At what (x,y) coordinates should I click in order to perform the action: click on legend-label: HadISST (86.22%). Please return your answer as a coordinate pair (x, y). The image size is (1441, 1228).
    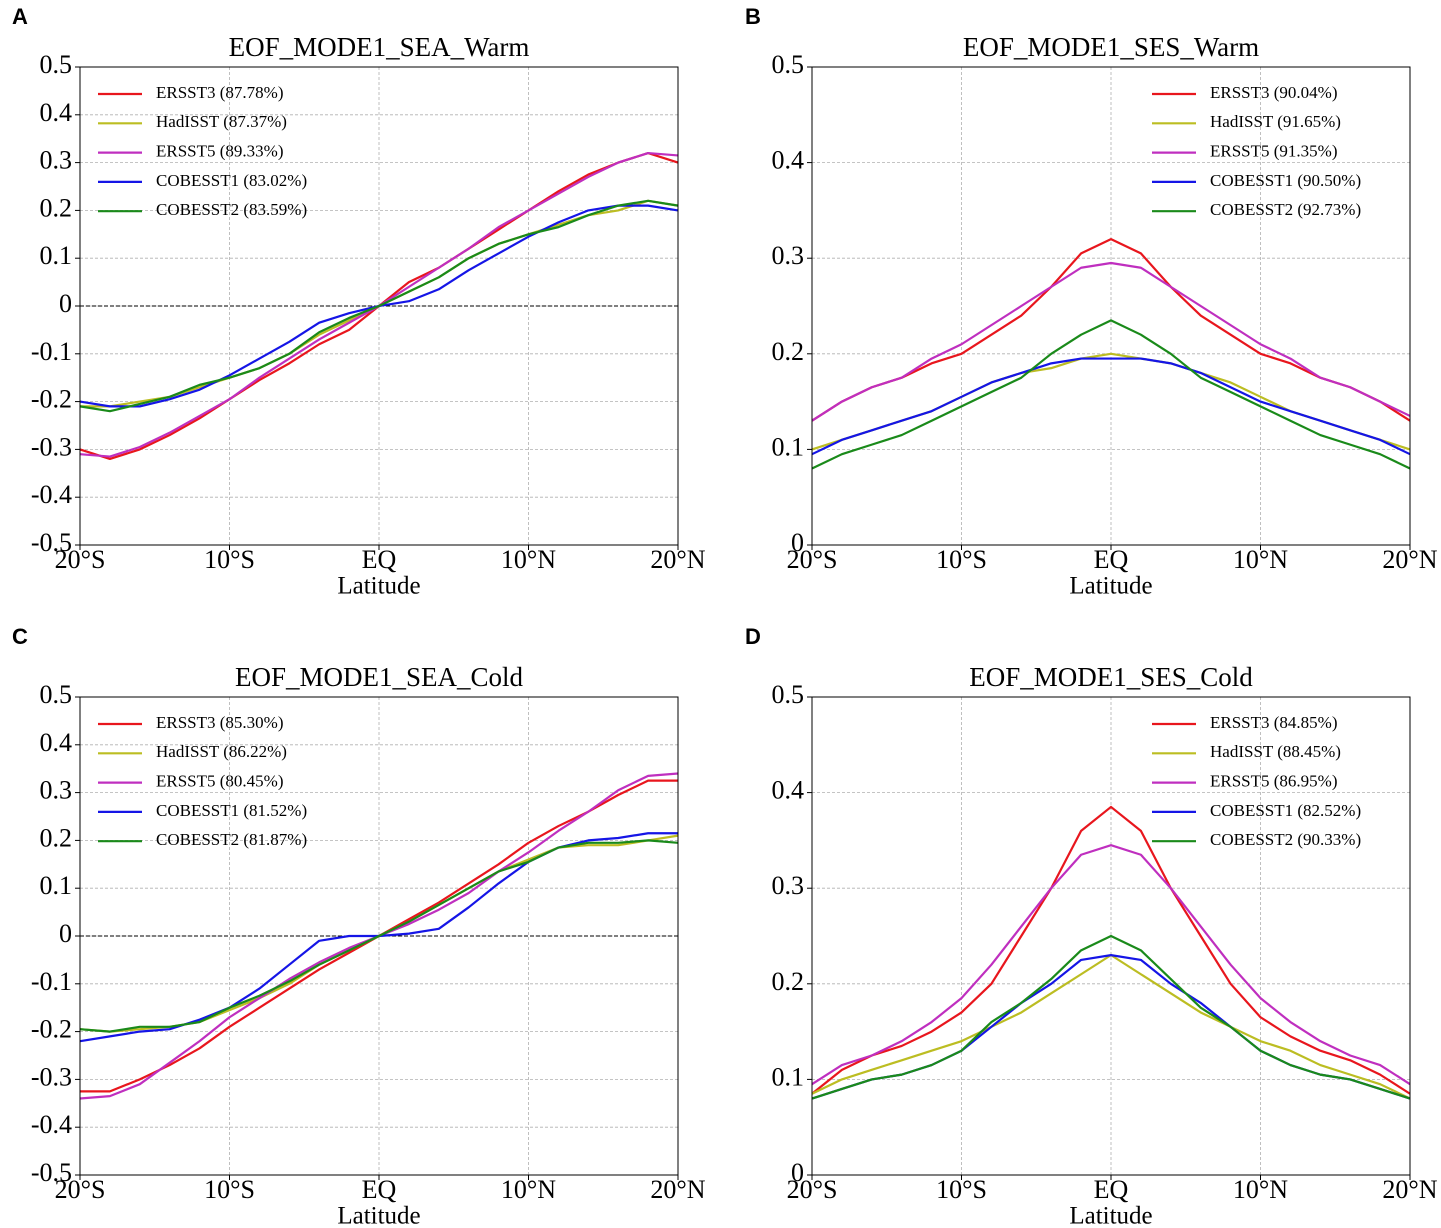
    Looking at the image, I should click on (221, 751).